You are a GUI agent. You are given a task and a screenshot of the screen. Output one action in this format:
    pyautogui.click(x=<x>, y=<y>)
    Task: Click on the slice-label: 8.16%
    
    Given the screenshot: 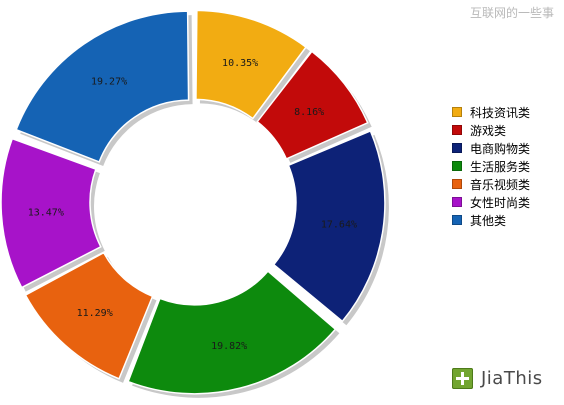 What is the action you would take?
    pyautogui.click(x=309, y=112)
    